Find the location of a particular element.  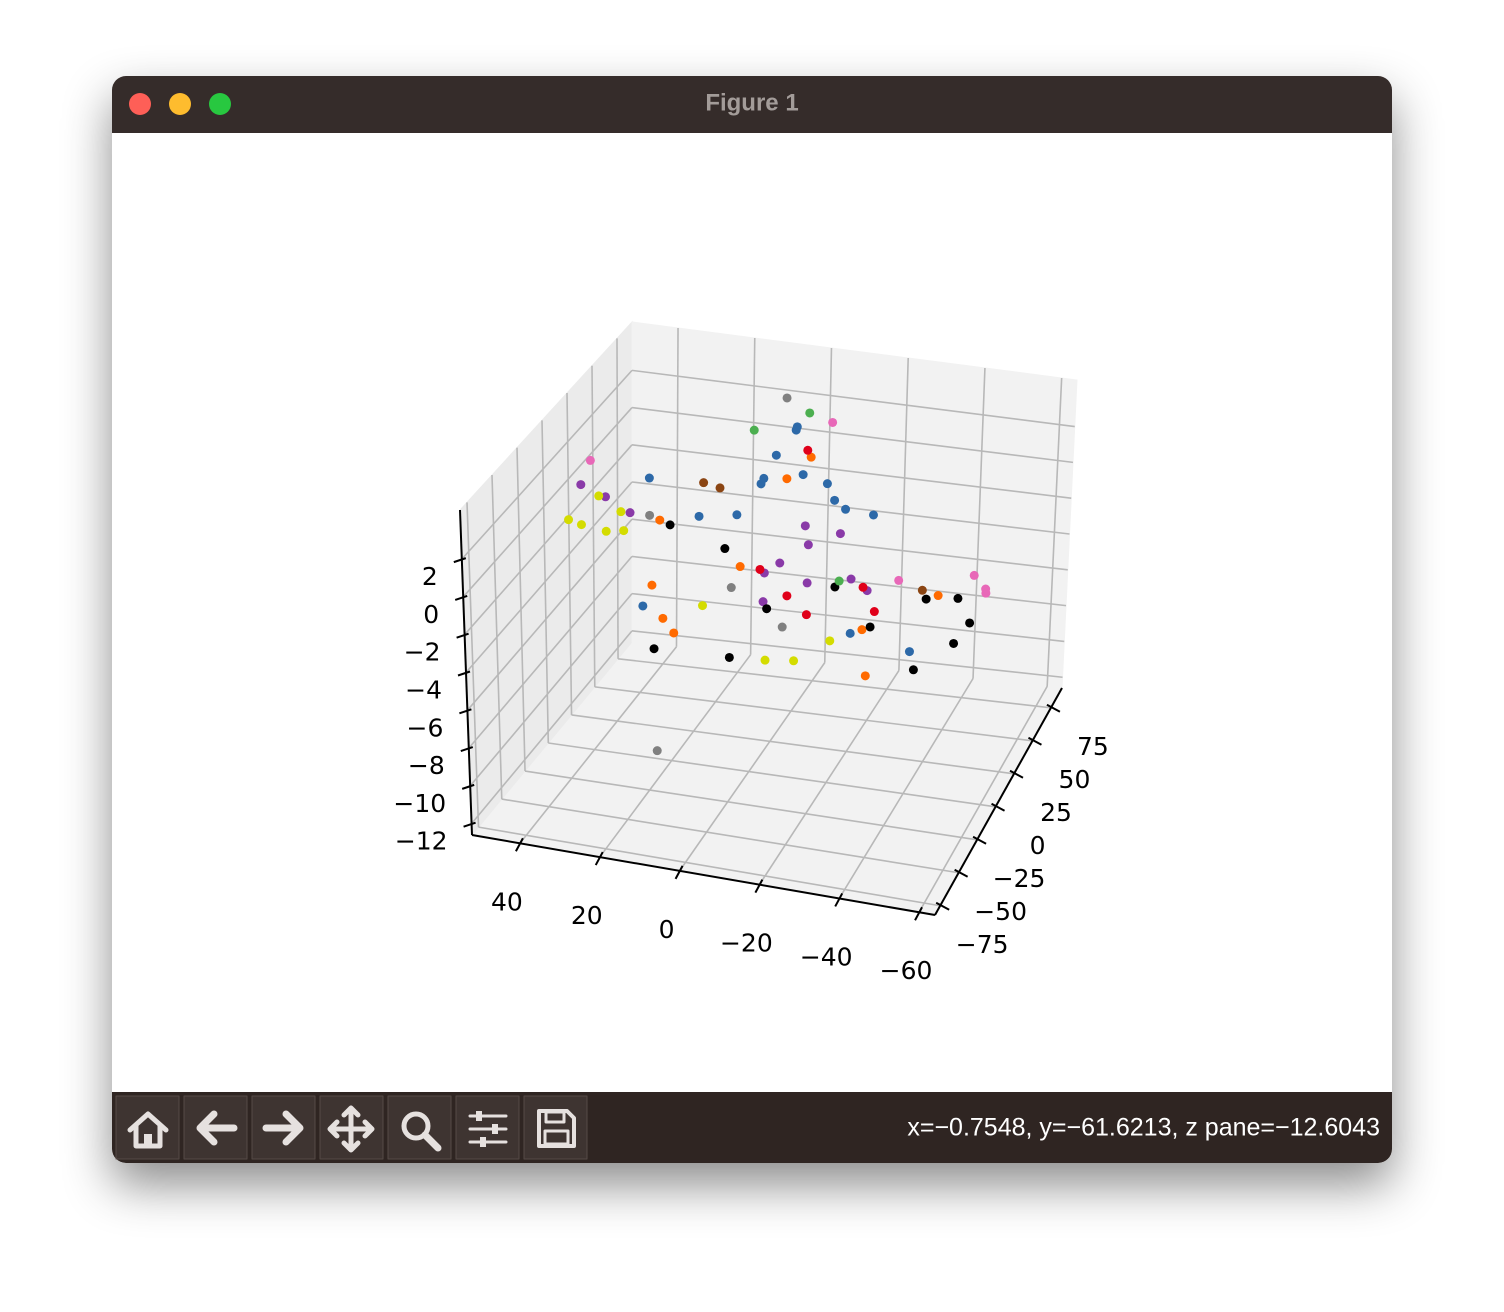

y-tick-label: 75 is located at coordinates (1093, 746).